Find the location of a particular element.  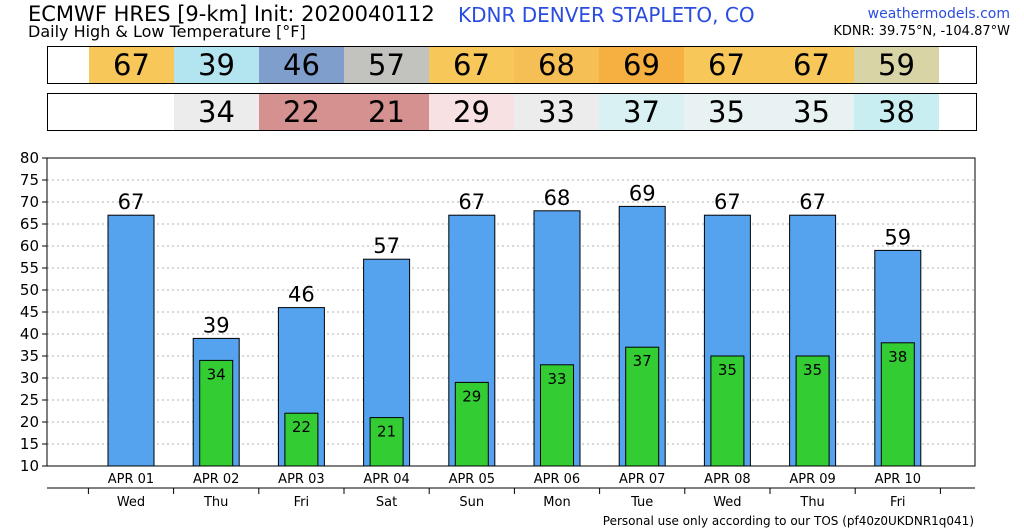

y-tick-label: 75 is located at coordinates (29, 180).